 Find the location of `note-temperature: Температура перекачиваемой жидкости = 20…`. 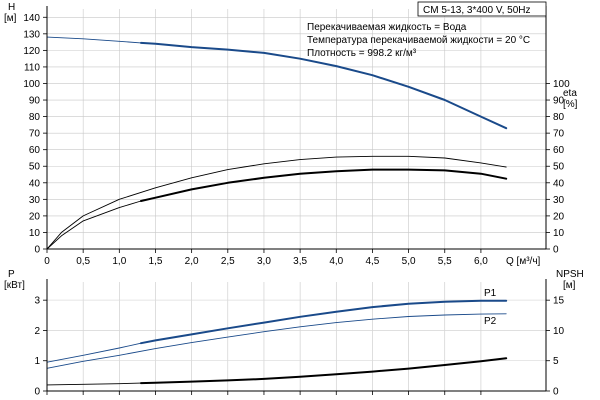

note-temperature: Температура перекачиваемой жидкости = 20… is located at coordinates (418, 40).